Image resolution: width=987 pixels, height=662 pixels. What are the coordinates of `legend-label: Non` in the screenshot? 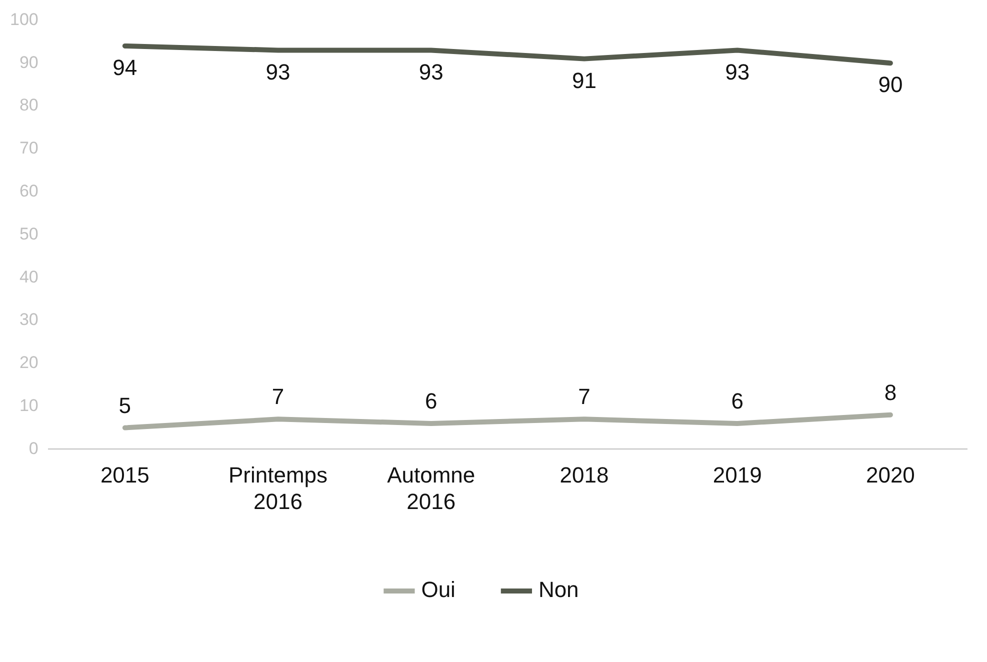 It's located at (558, 589).